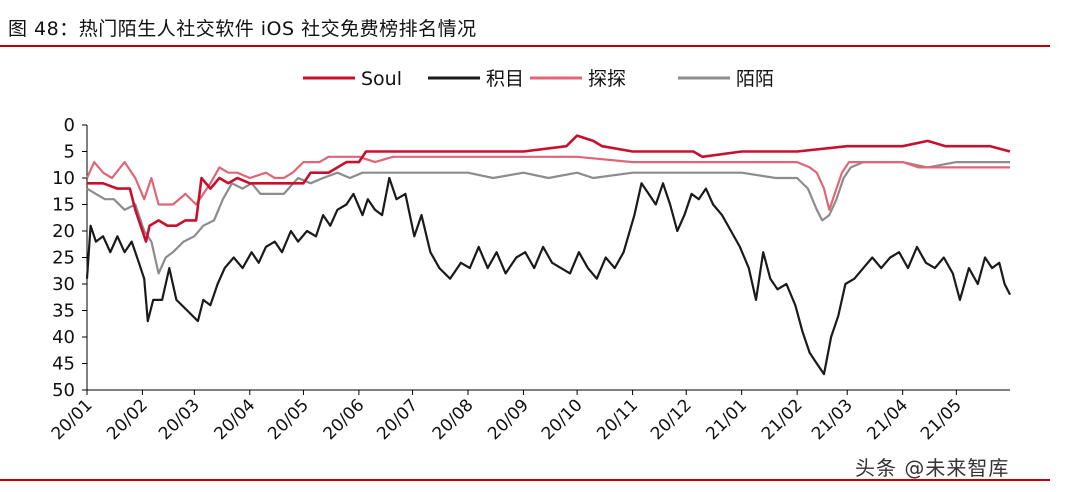 This screenshot has width=1070, height=492. Describe the element at coordinates (726, 419) in the screenshot. I see `x-tick-label: 21/01` at that location.